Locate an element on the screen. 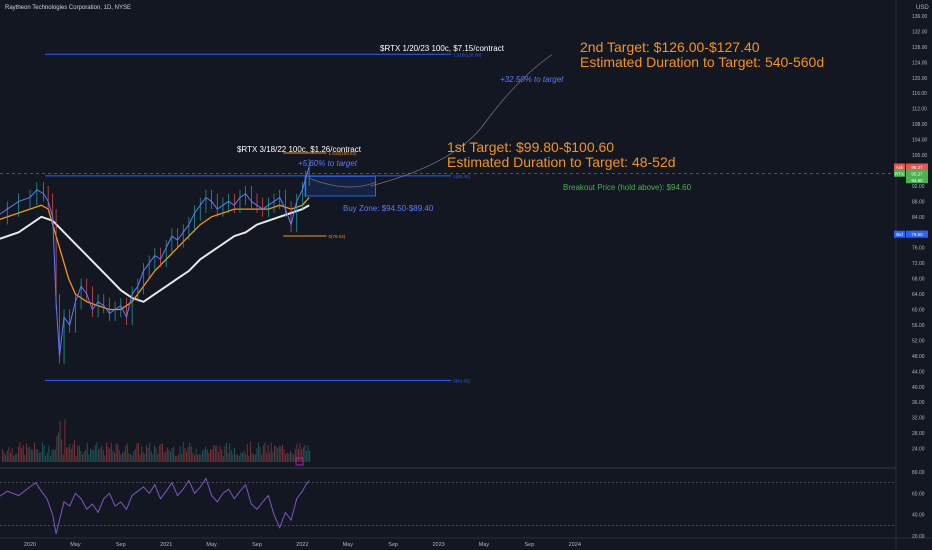 The width and height of the screenshot is (932, 550). rtx-badge-value: 95.27 is located at coordinates (917, 173).